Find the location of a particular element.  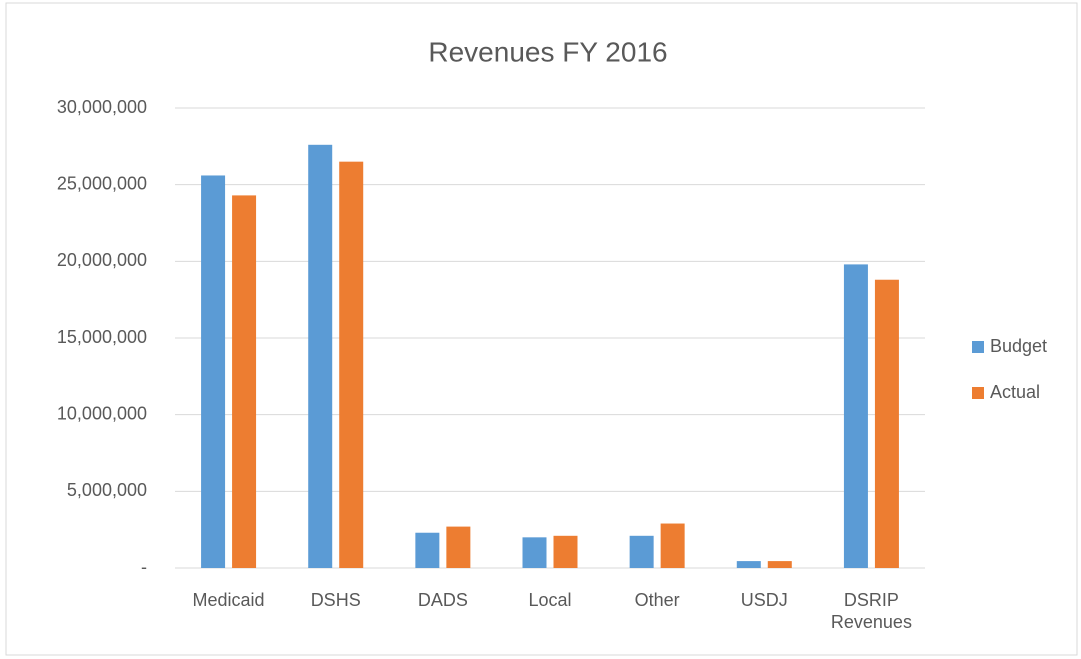

y-tick-label: 25,000,000 is located at coordinates (102, 183).